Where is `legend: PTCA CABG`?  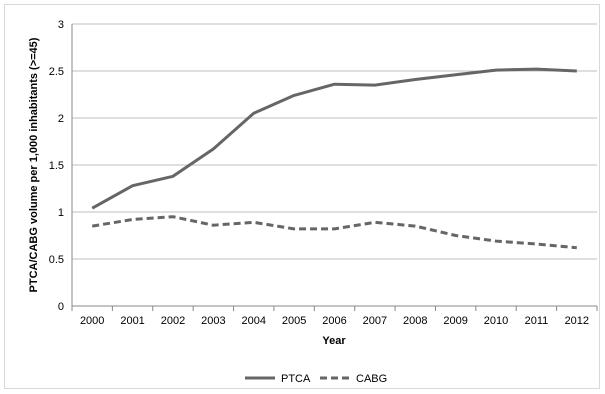
legend: PTCA CABG is located at coordinates (316, 379).